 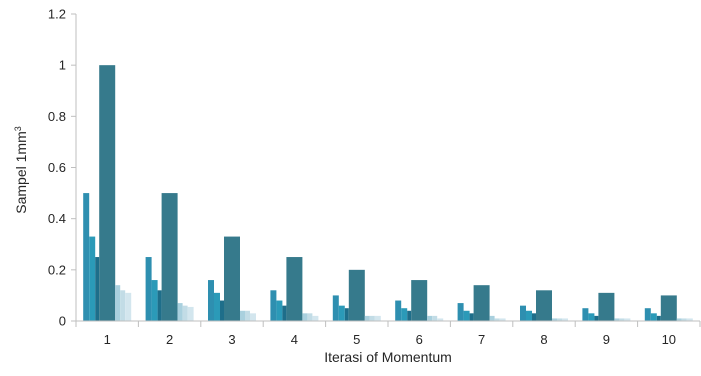 What do you see at coordinates (356, 339) in the screenshot?
I see `x-tick-label: 5` at bounding box center [356, 339].